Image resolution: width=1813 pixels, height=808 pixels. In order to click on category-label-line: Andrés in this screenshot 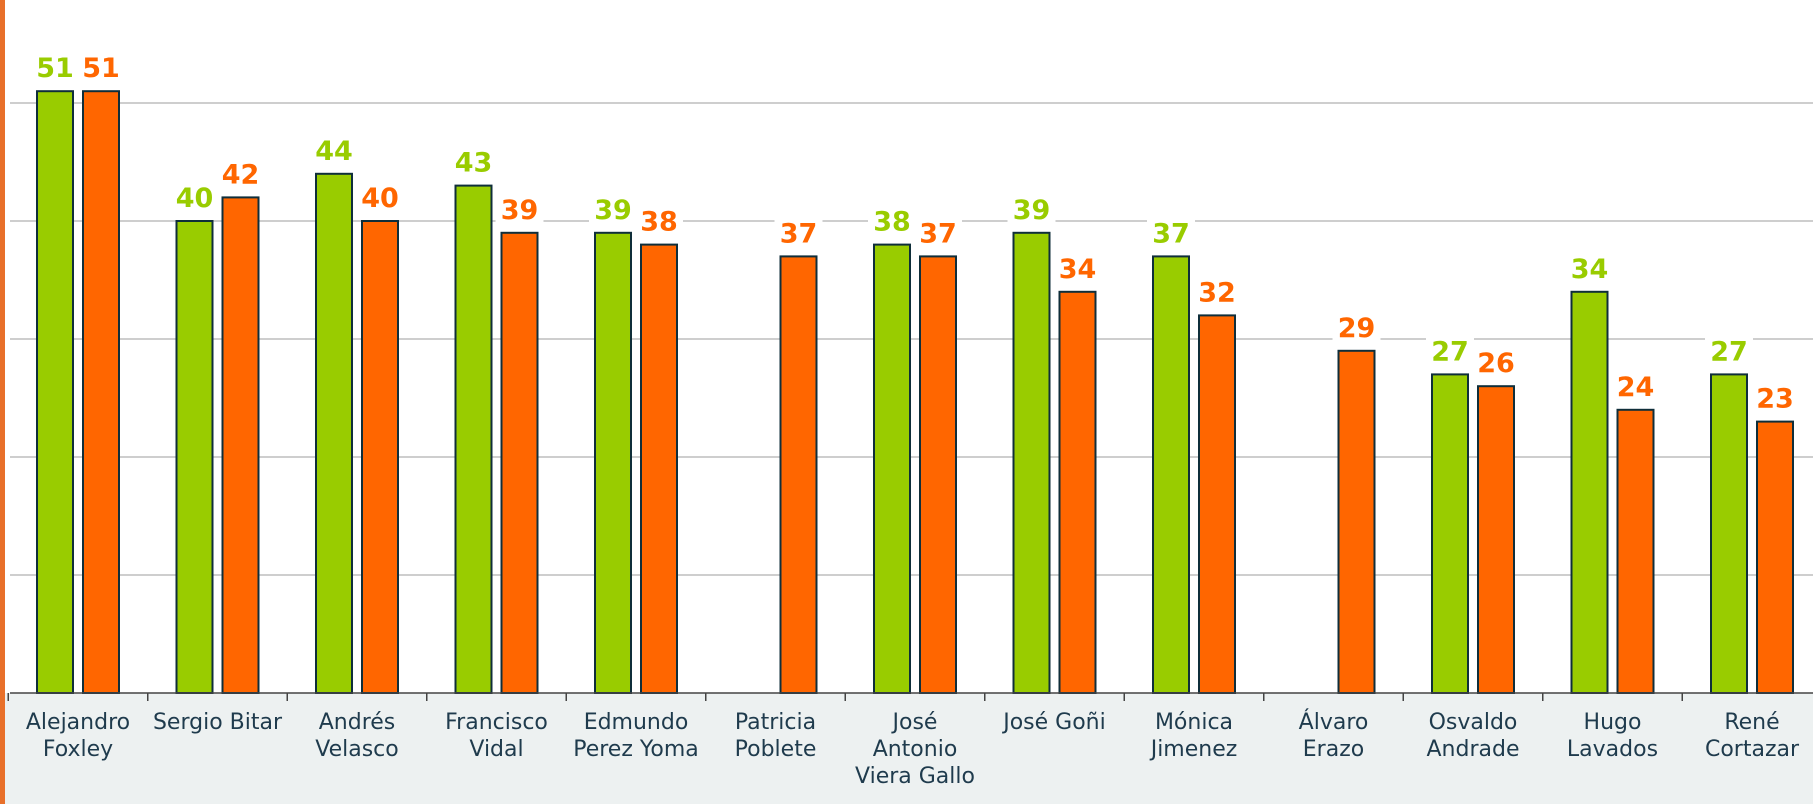, I will do `click(357, 722)`.